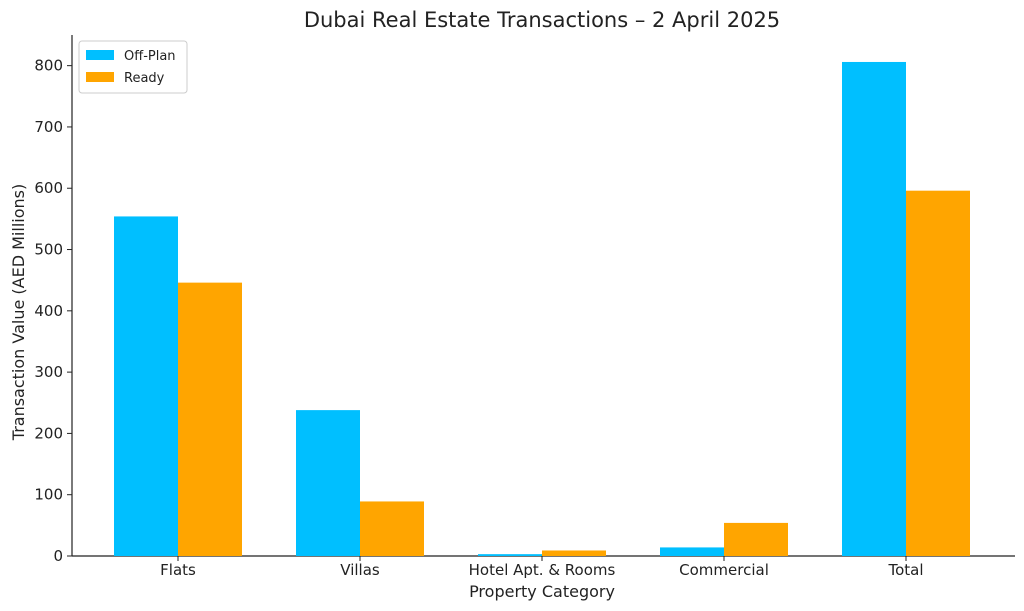 The image size is (1024, 611). Describe the element at coordinates (48, 311) in the screenshot. I see `y-tick-label: 400` at that location.